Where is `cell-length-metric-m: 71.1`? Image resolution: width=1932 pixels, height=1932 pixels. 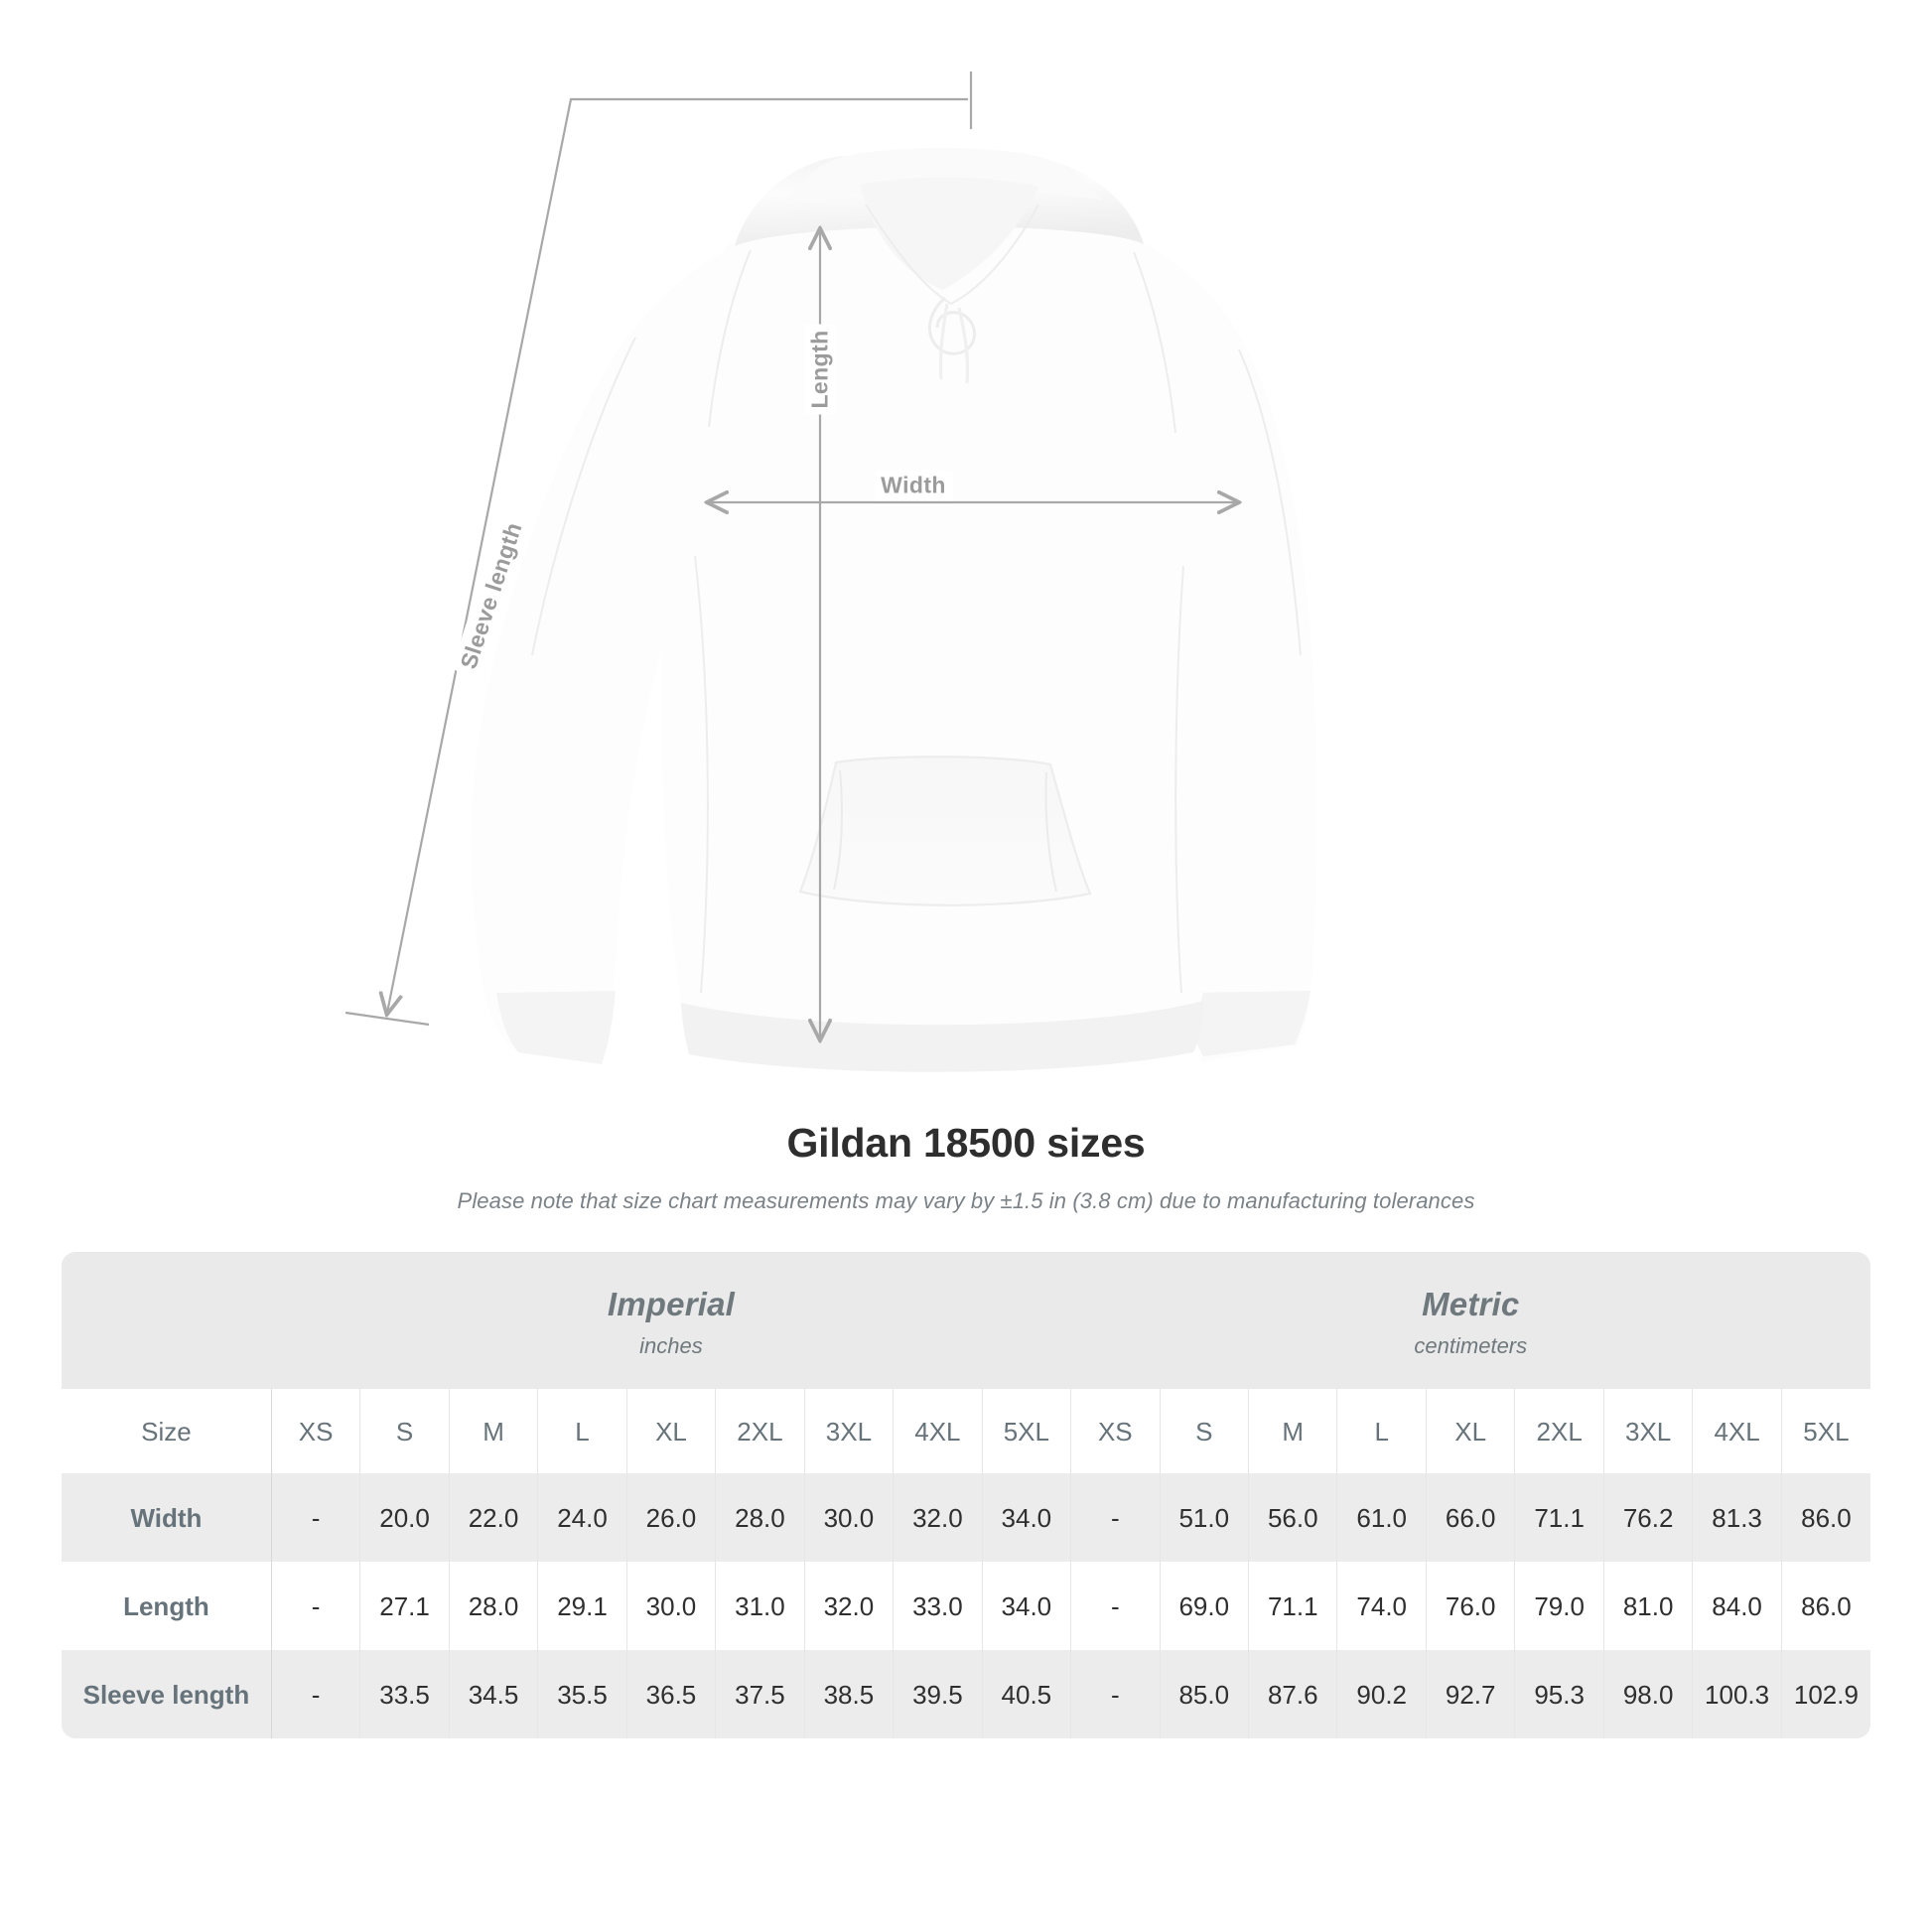 cell-length-metric-m: 71.1 is located at coordinates (1293, 1606).